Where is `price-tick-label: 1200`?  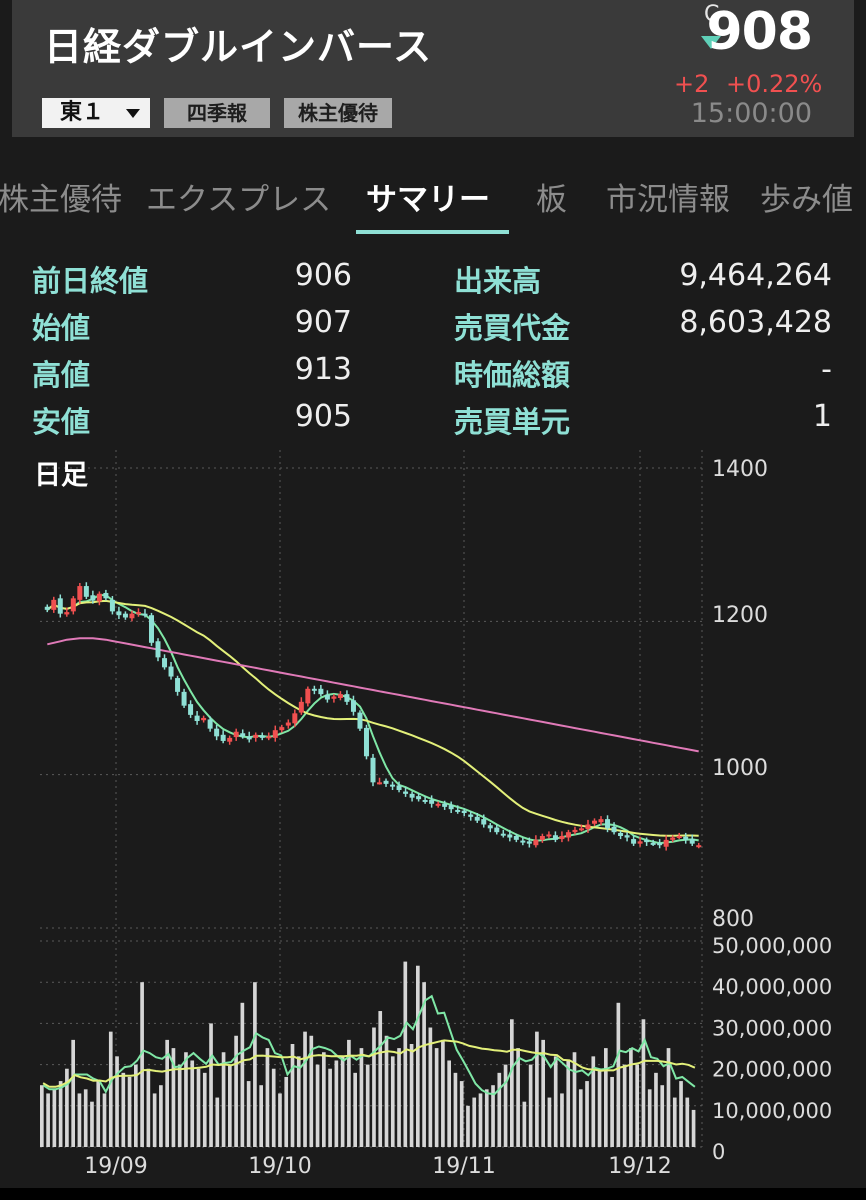 price-tick-label: 1200 is located at coordinates (740, 615).